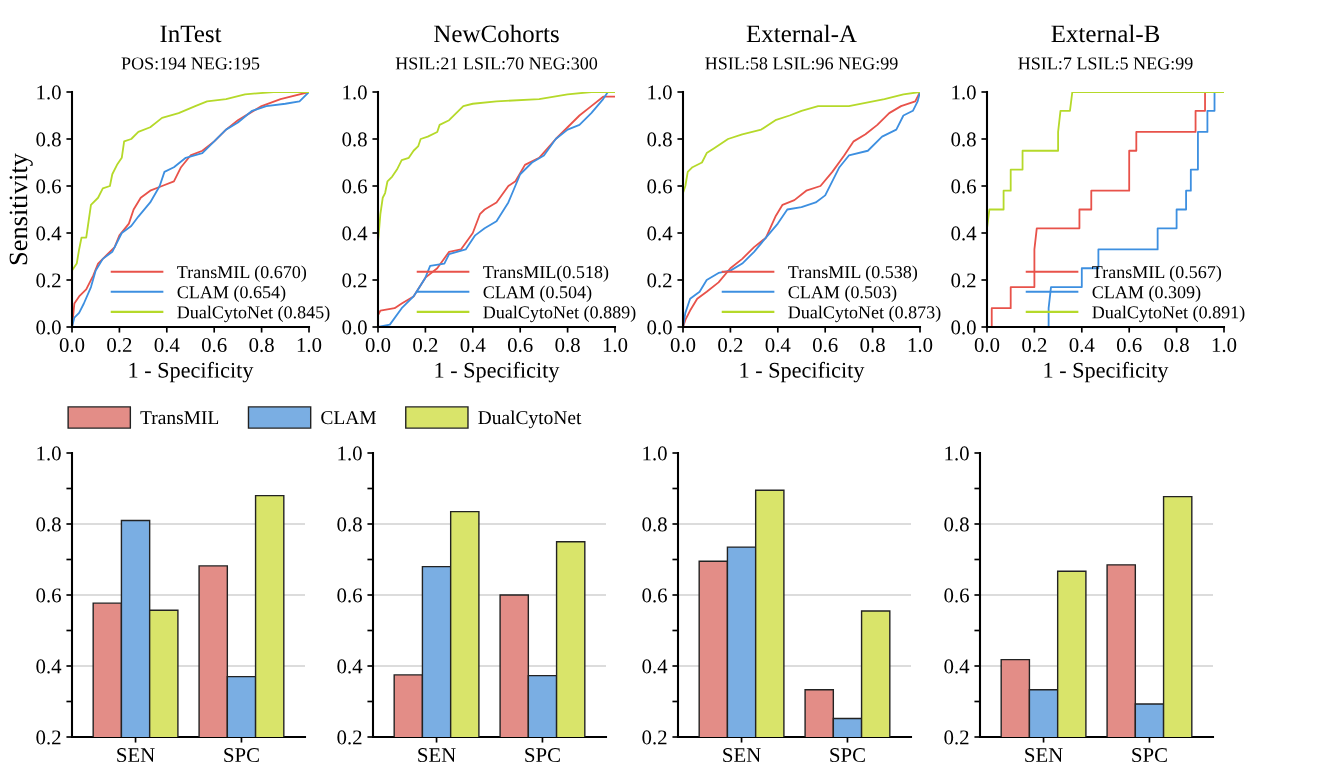 This screenshot has height=765, width=1325. I want to click on legend-label: TransMIL (0.670), so click(242, 273).